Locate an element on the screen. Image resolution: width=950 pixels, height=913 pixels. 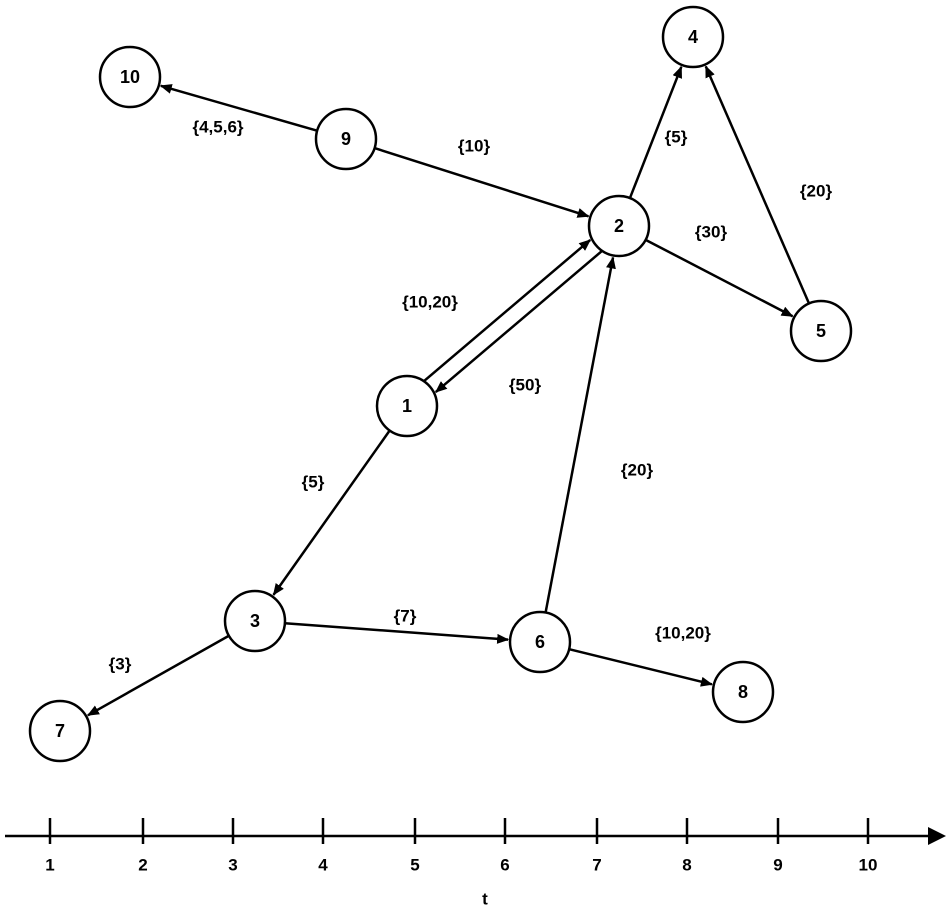
node-label: 10 is located at coordinates (130, 77).